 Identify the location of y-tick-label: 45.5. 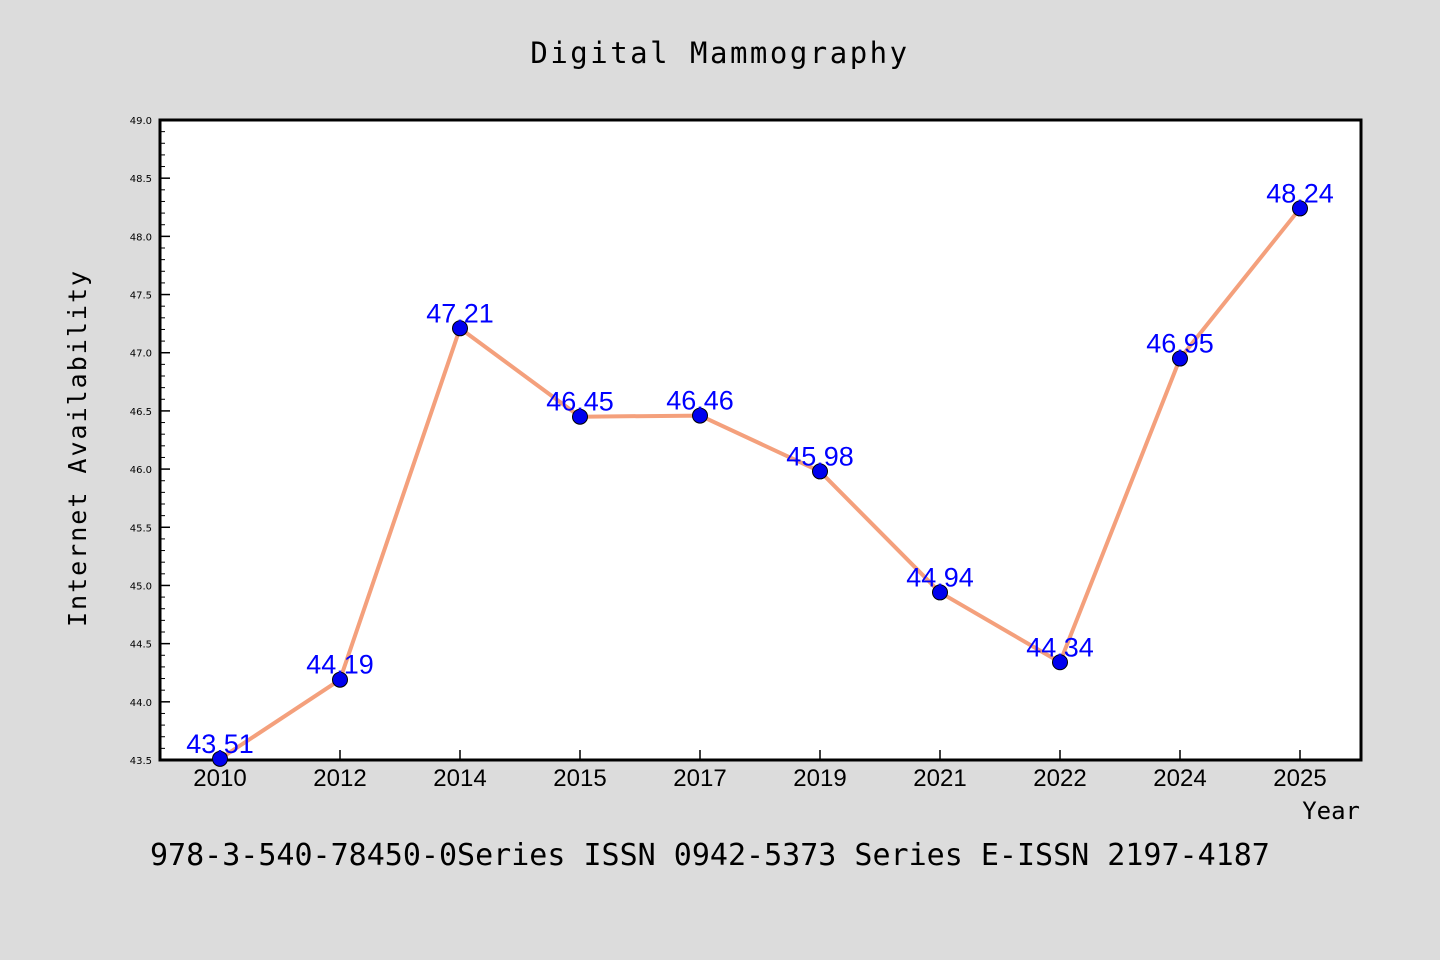
(141, 528).